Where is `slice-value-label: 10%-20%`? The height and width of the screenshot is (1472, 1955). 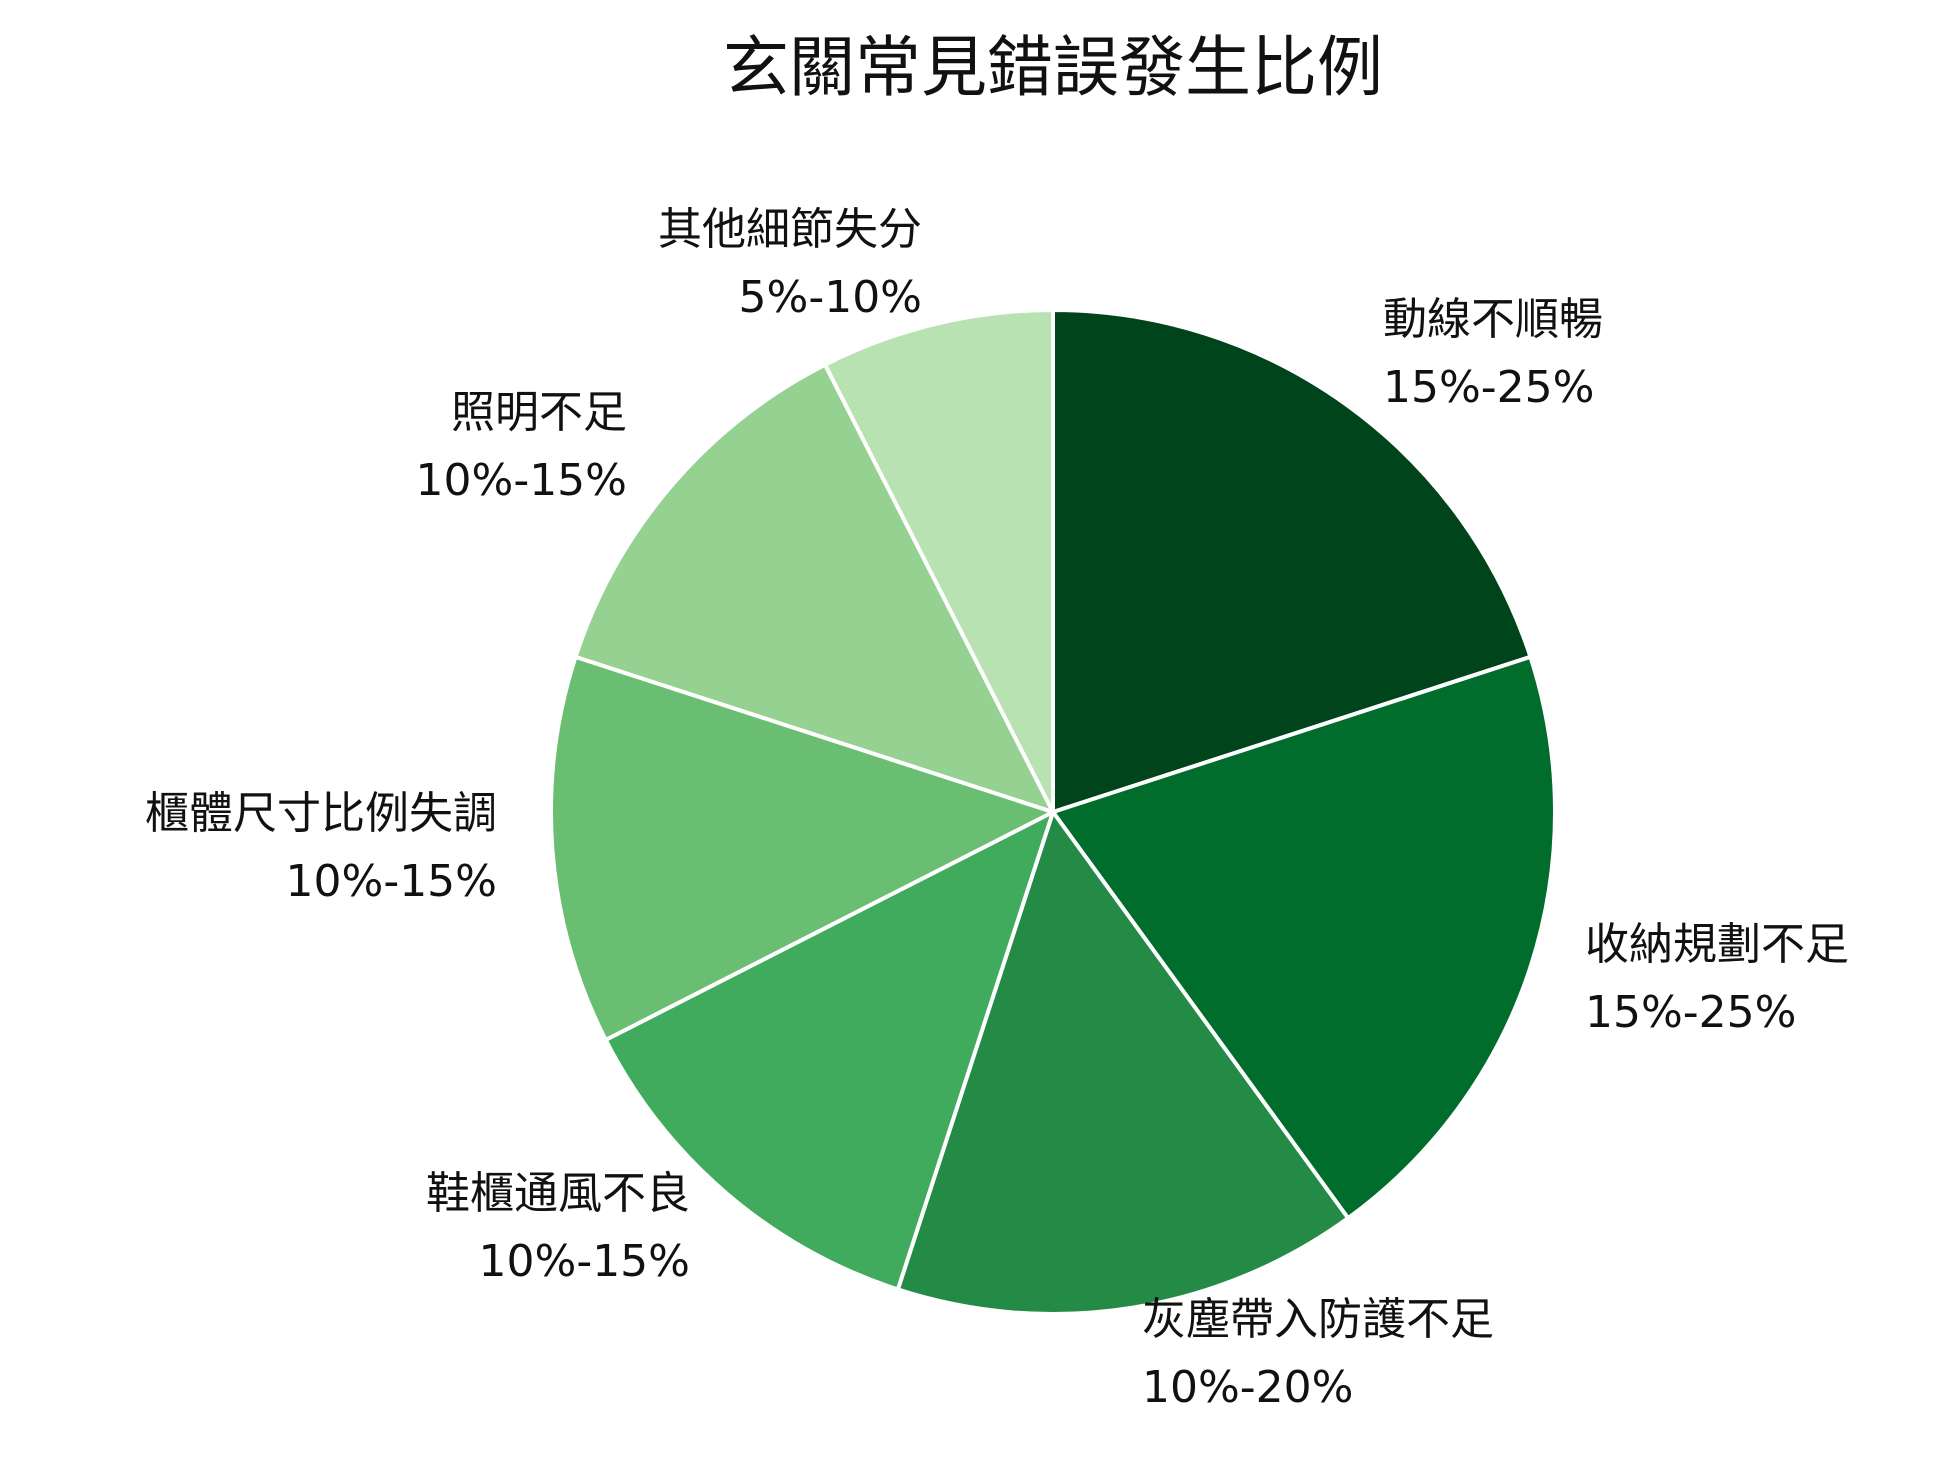 slice-value-label: 10%-20% is located at coordinates (1247, 1387).